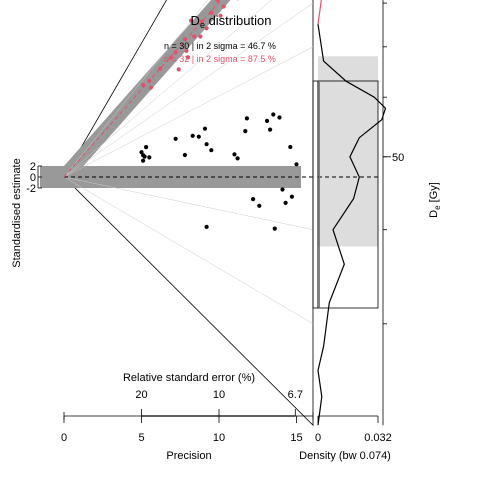 The height and width of the screenshot is (485, 480). Describe the element at coordinates (64, 438) in the screenshot. I see `precision-tick-label-0: 0` at that location.